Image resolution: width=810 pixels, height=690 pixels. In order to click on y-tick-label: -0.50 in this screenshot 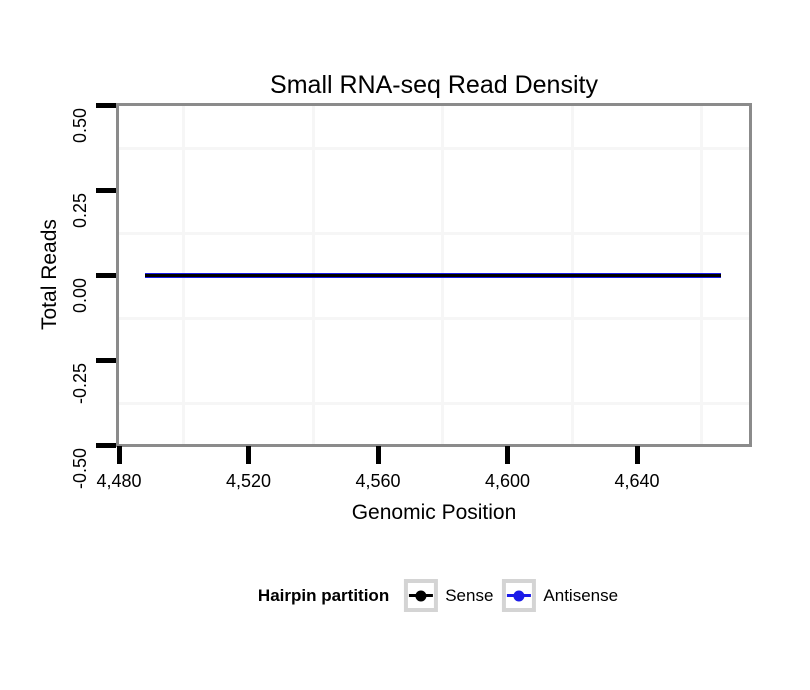, I will do `click(80, 468)`.